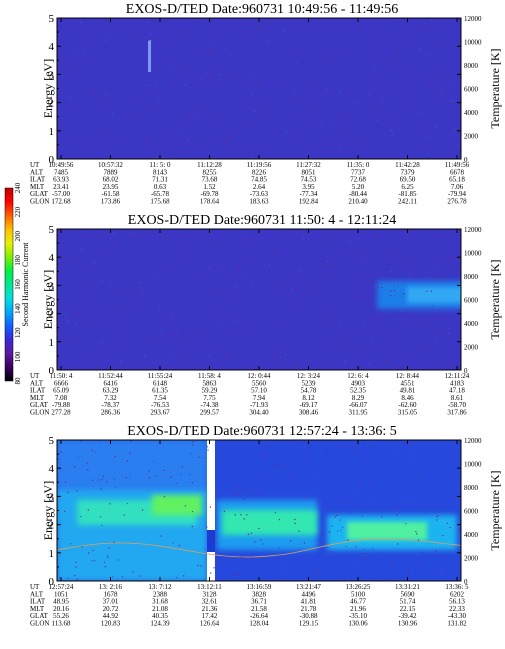  I want to click on info-cell: 173.86, so click(111, 202).